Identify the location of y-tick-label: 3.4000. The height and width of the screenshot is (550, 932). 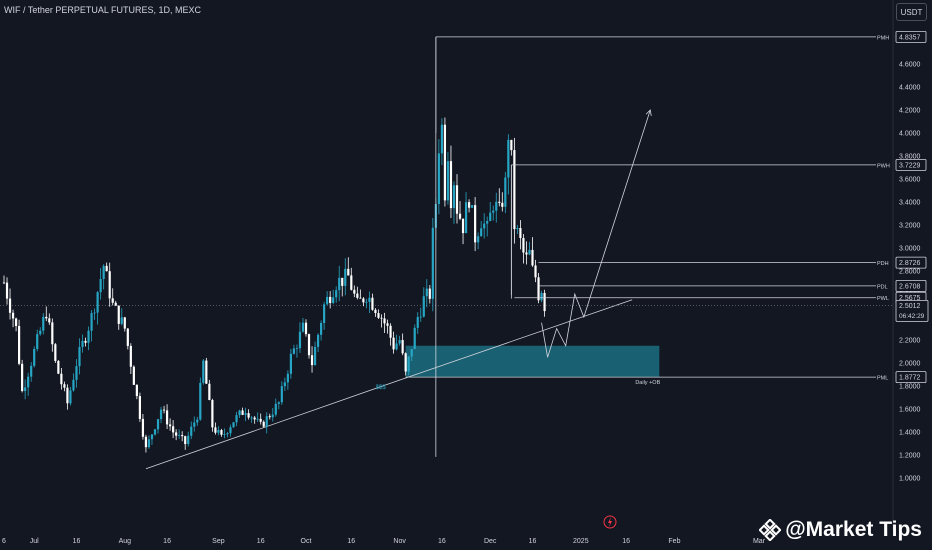
(910, 203).